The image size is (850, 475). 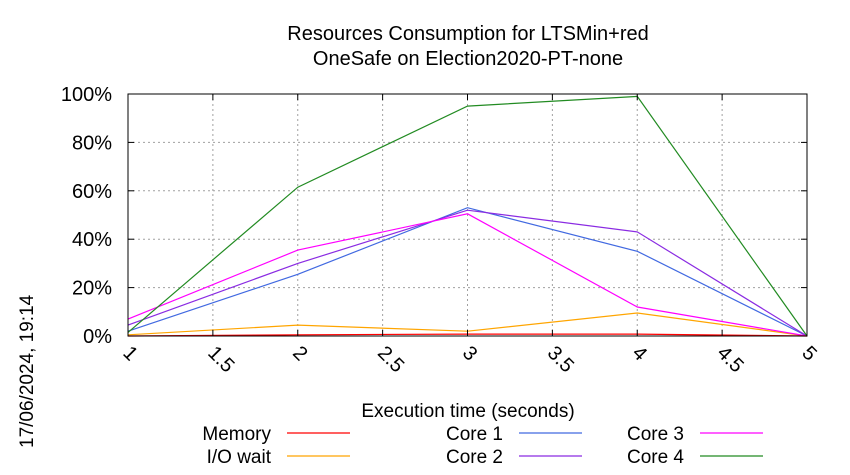 What do you see at coordinates (220, 359) in the screenshot?
I see `x-tick-label: 1.5` at bounding box center [220, 359].